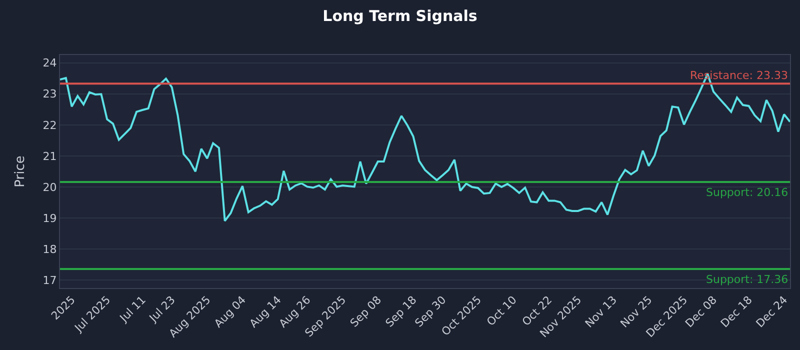 This screenshot has height=350, width=800. What do you see at coordinates (132, 310) in the screenshot?
I see `x-tick-label: Jul 11` at bounding box center [132, 310].